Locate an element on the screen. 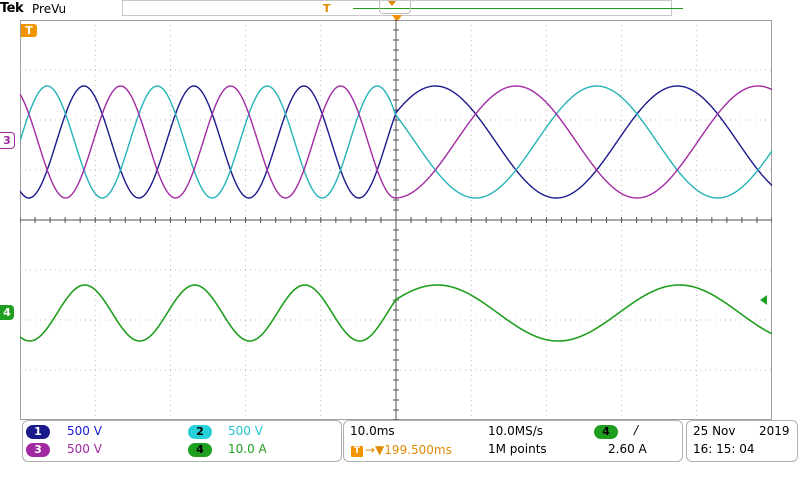 The width and height of the screenshot is (800, 480). date-value: 25 Nov is located at coordinates (714, 431).